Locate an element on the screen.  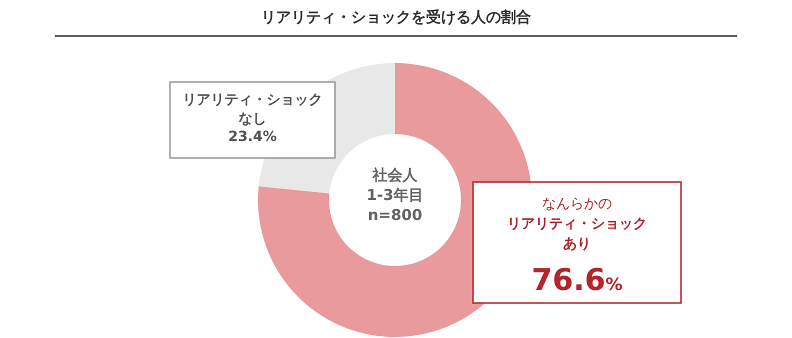
slice-label: リアリティ・ショックなし is located at coordinates (252, 109).